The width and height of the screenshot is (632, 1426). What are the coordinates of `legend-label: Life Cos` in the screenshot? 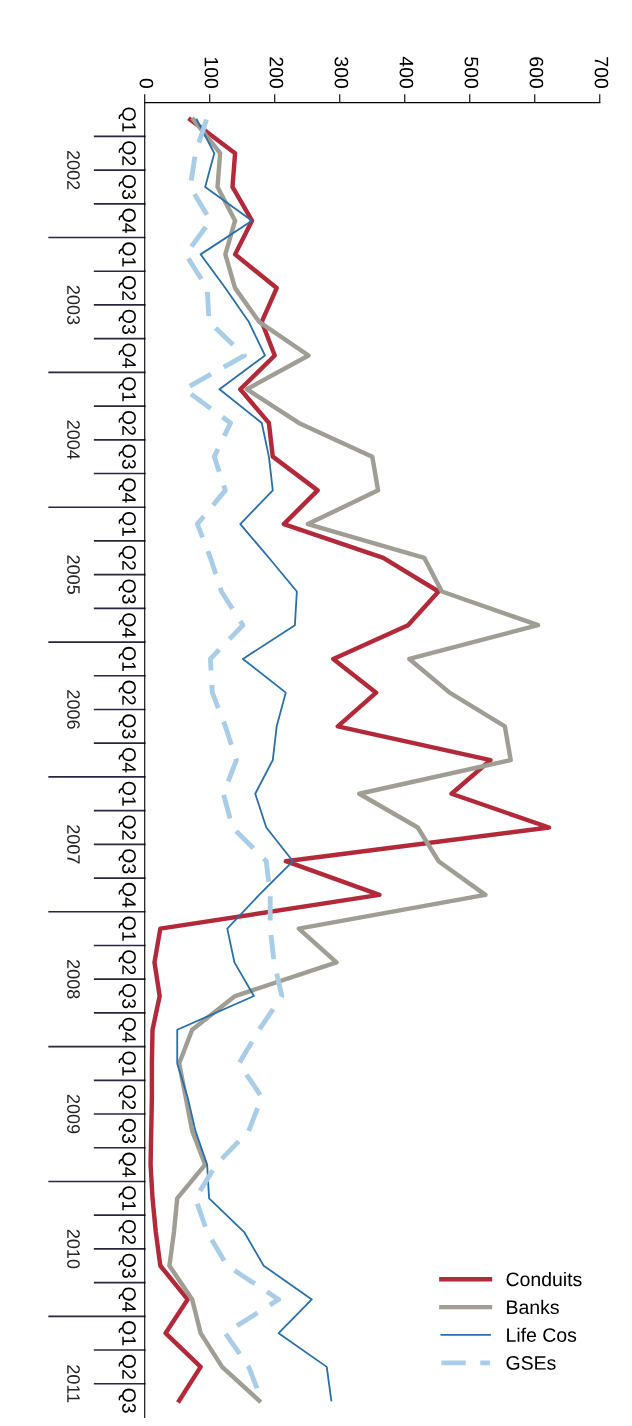 It's located at (542, 1334).